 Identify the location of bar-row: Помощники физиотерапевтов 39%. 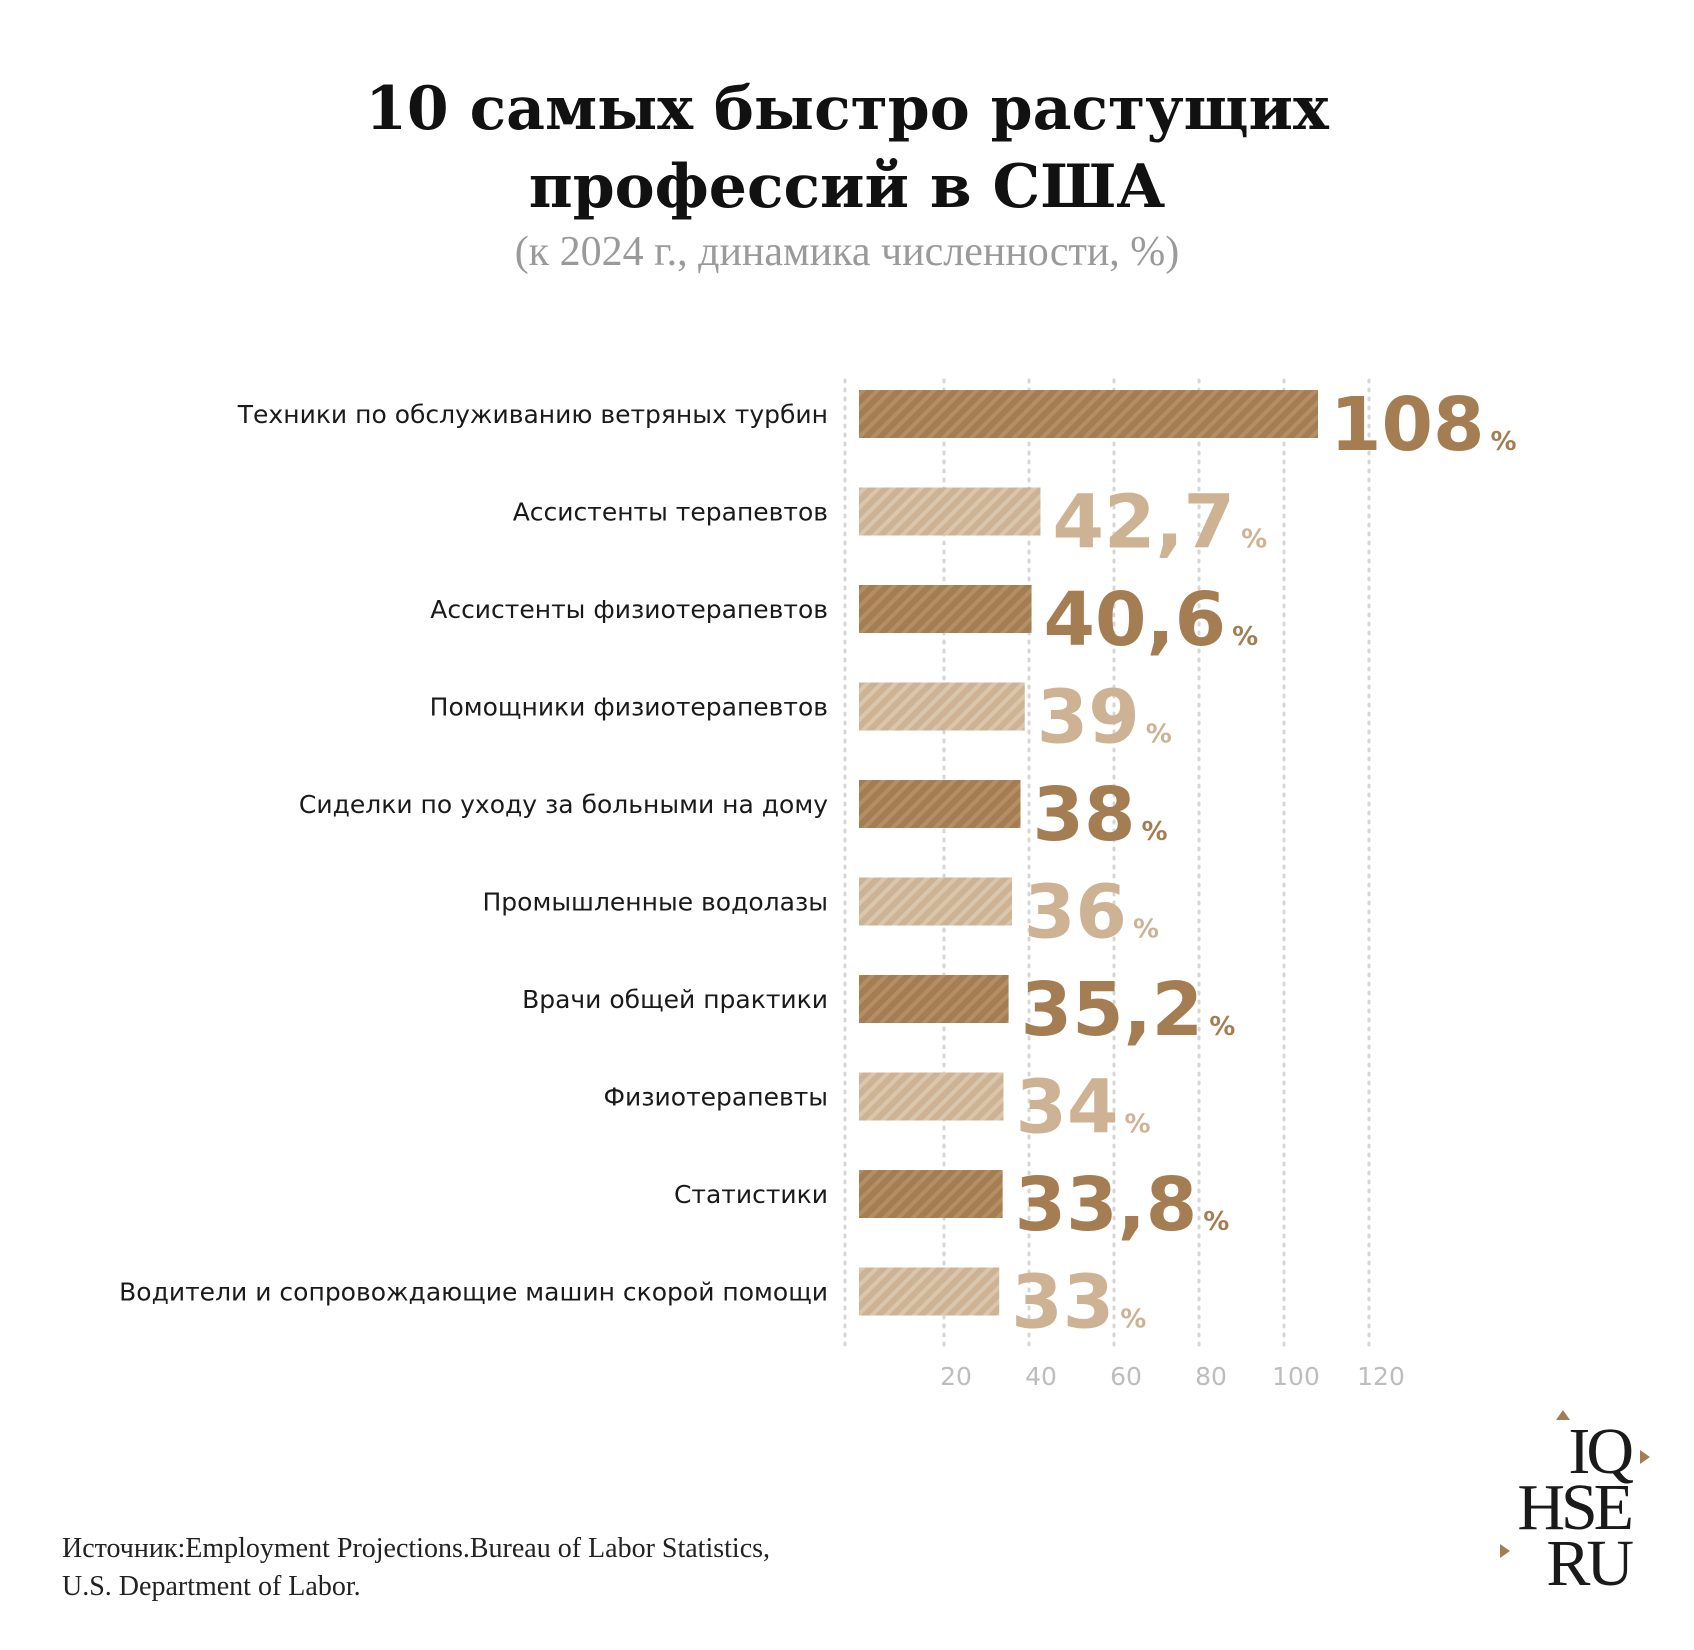
(801, 718).